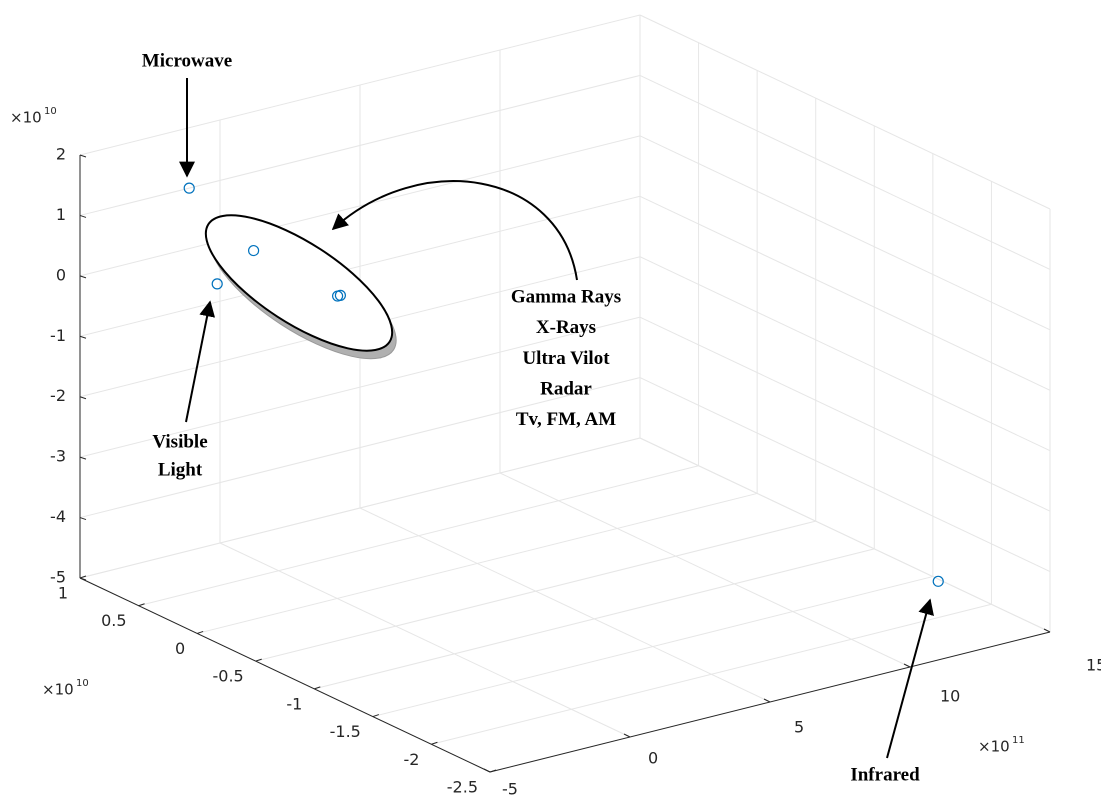  I want to click on annotation: Microwave, so click(187, 60).